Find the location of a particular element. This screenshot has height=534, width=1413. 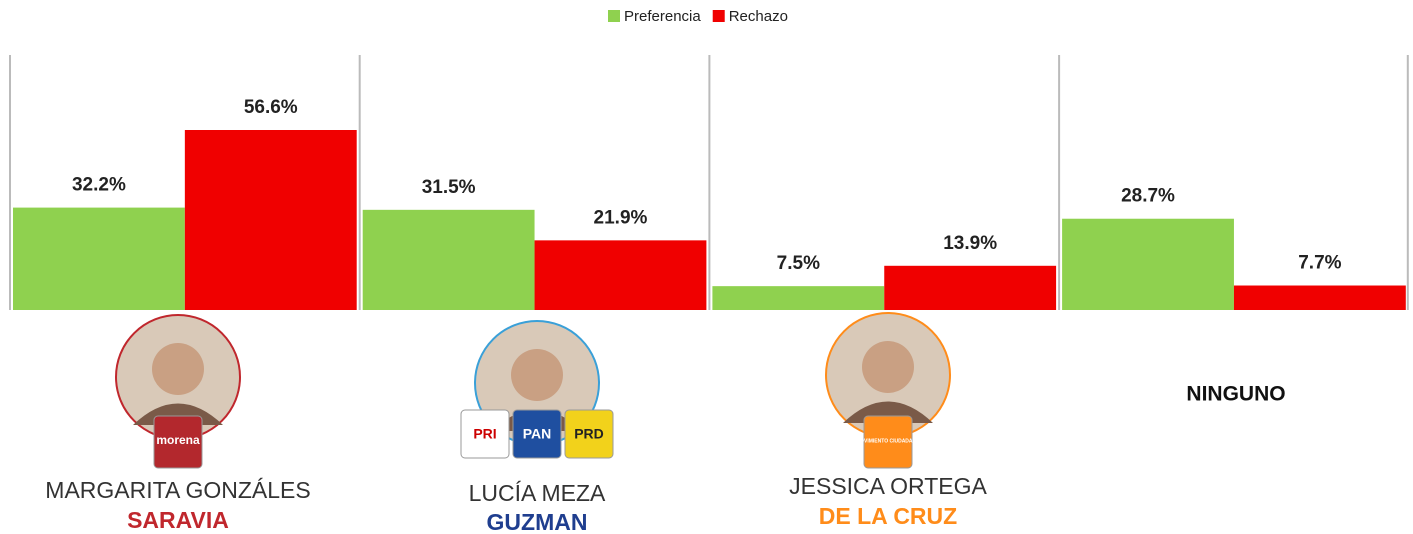

party-label: MOVIMIENTO CIUDADANO is located at coordinates (888, 441).